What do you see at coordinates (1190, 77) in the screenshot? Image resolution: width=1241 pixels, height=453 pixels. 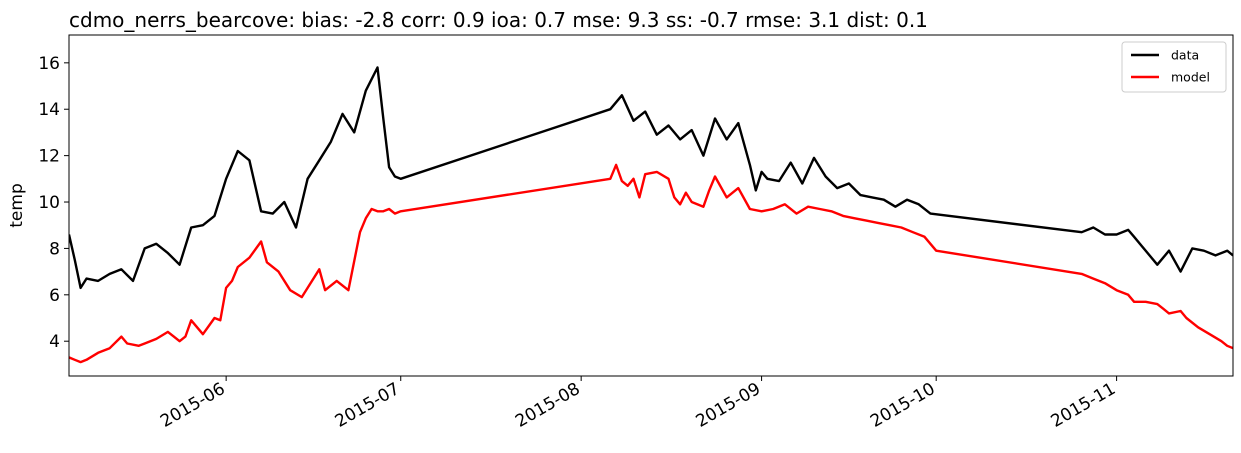 I see `legend-label-model: model` at bounding box center [1190, 77].